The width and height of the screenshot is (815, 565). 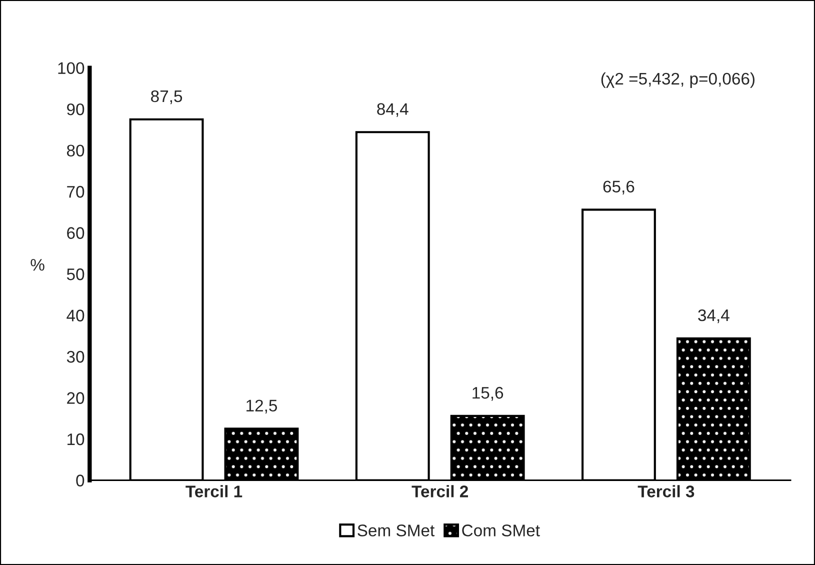 I want to click on data-label: 34,4, so click(x=714, y=316).